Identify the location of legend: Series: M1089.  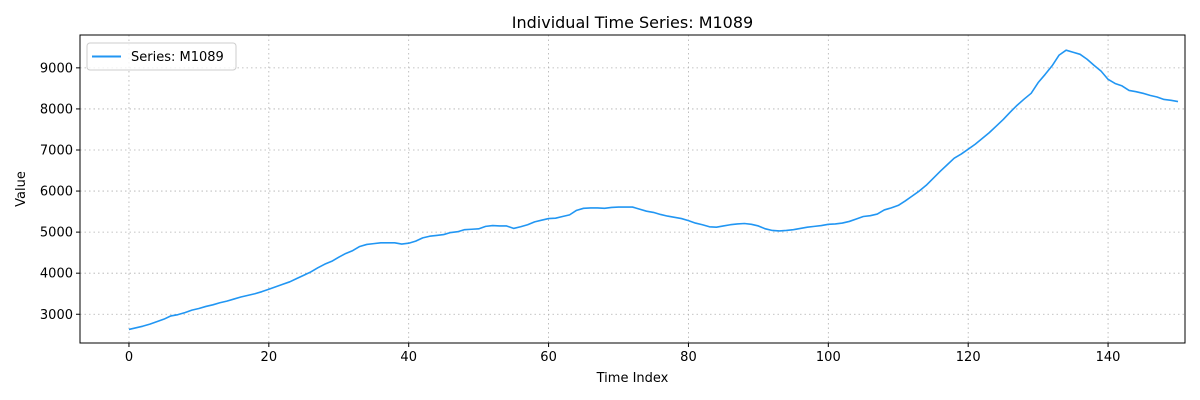
(161, 56).